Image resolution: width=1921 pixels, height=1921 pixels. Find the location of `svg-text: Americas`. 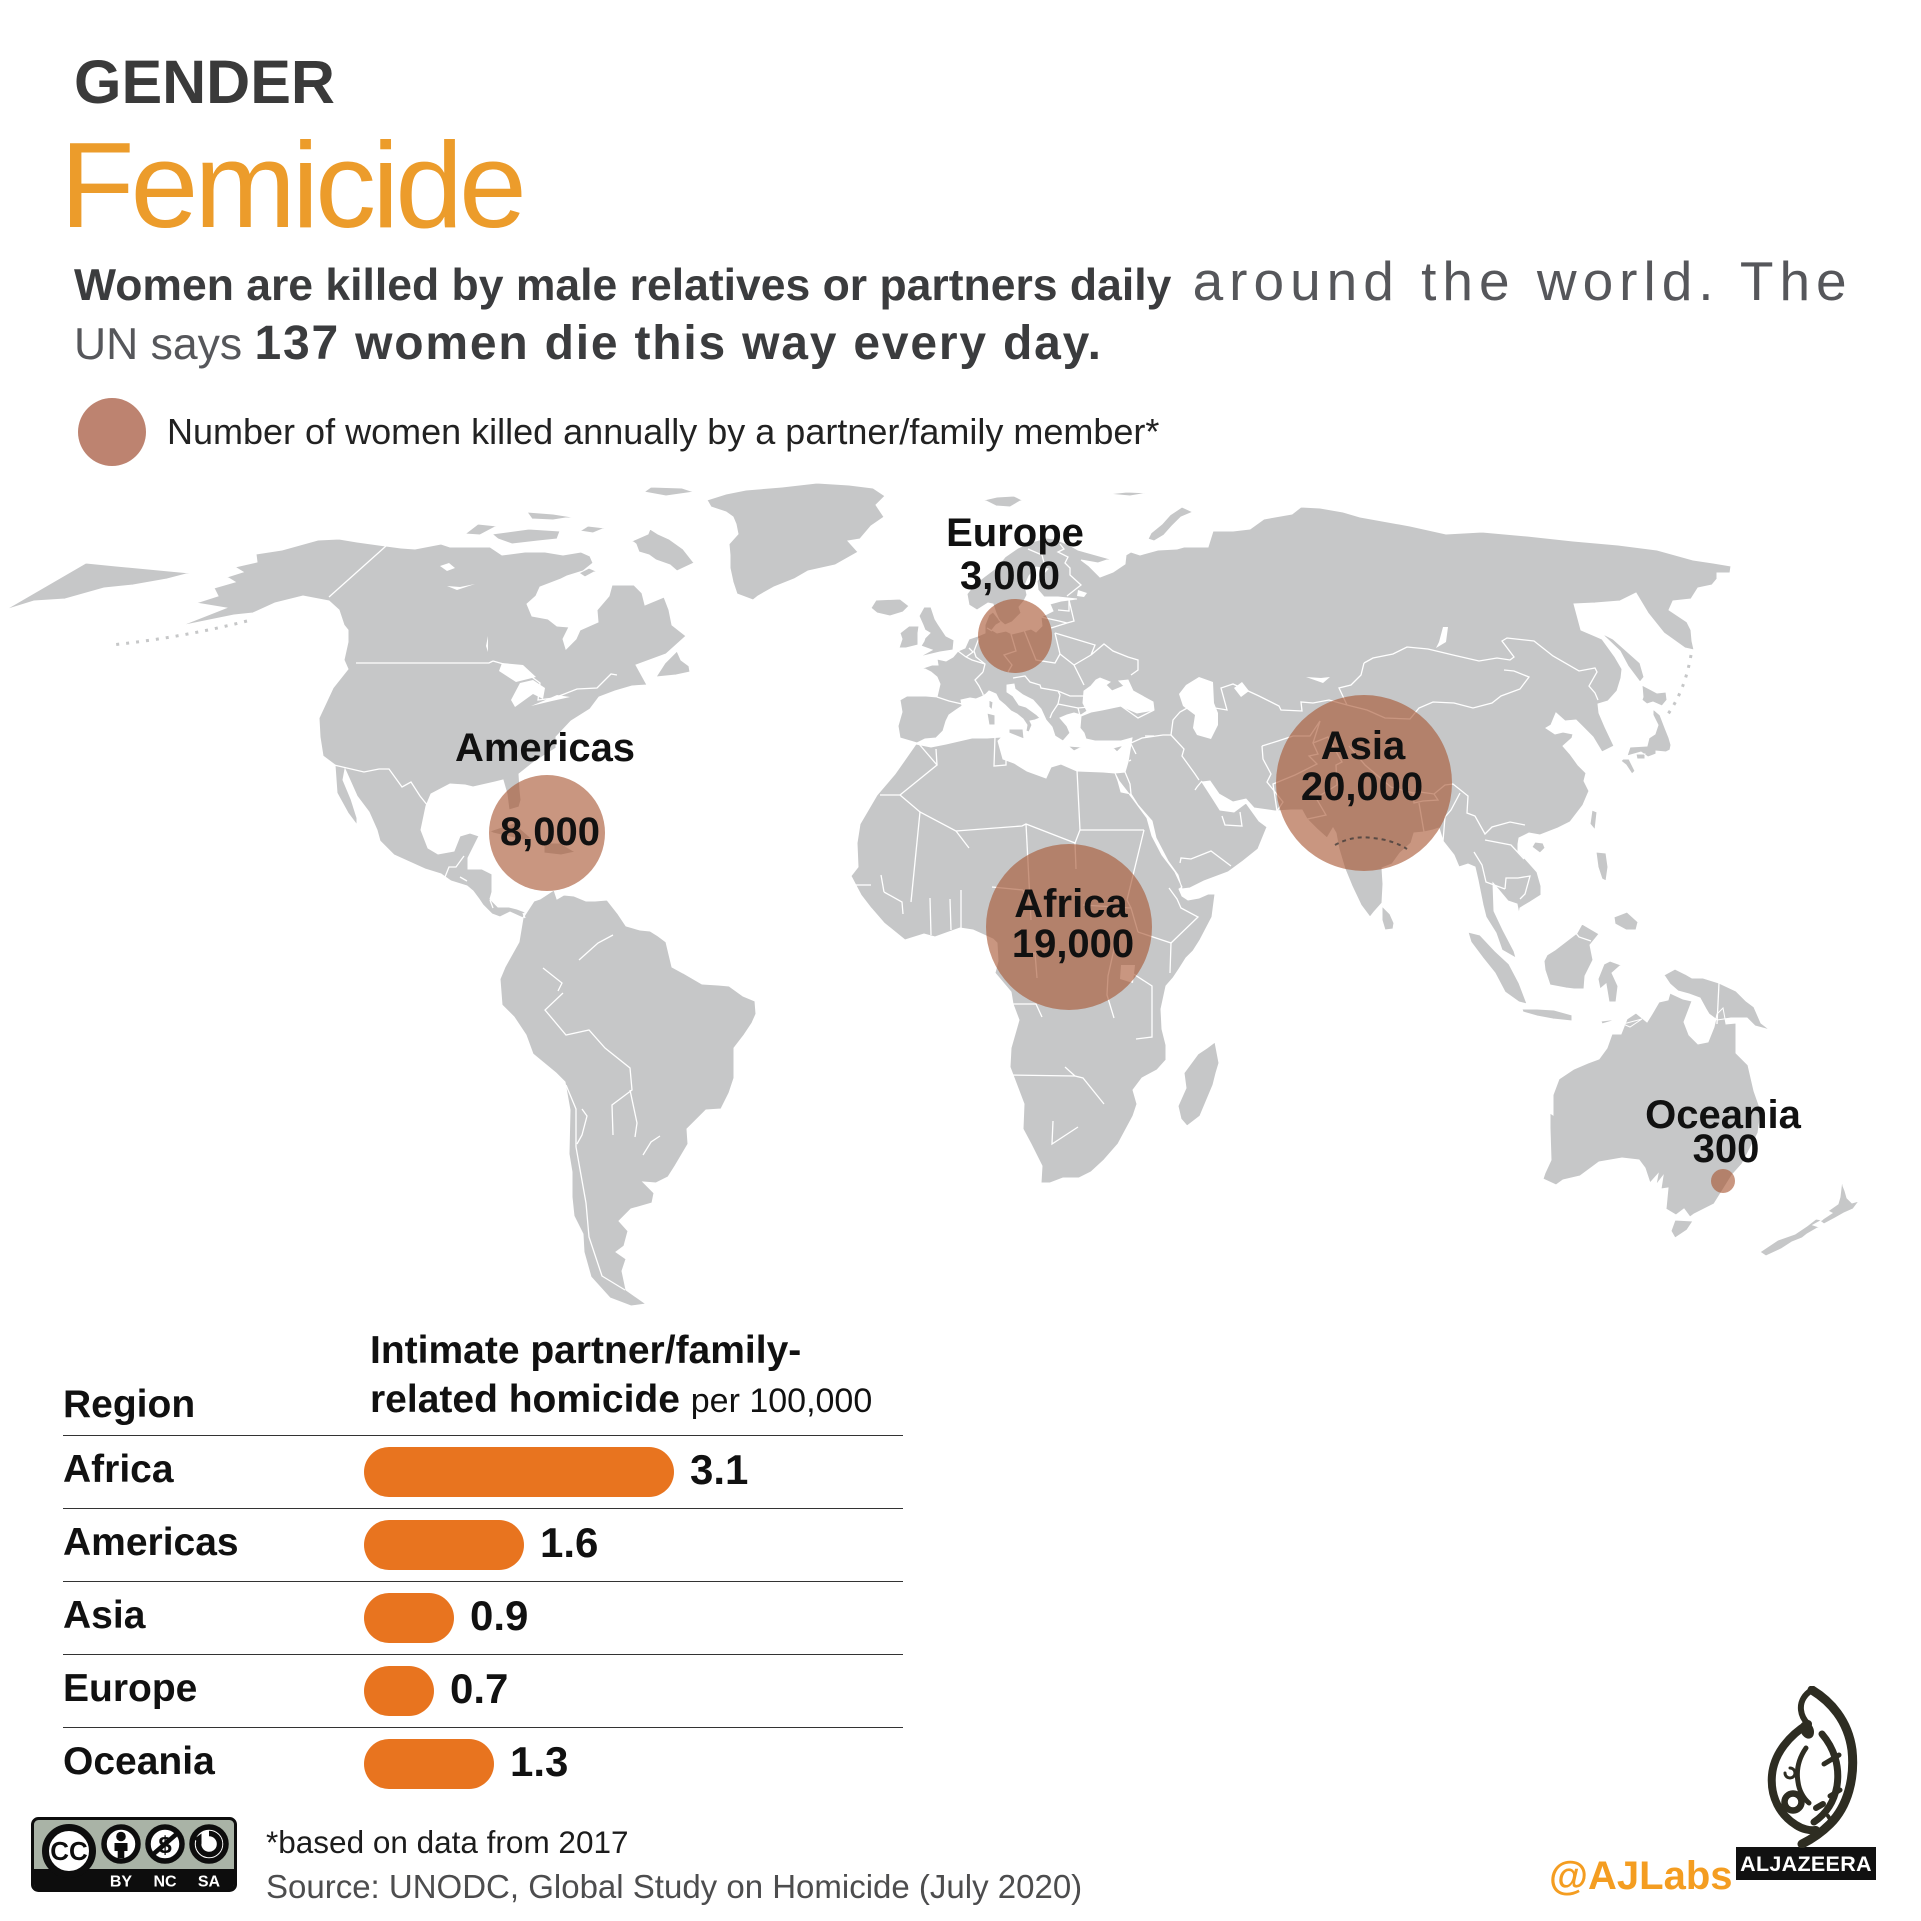

svg-text: Americas is located at coordinates (545, 748).